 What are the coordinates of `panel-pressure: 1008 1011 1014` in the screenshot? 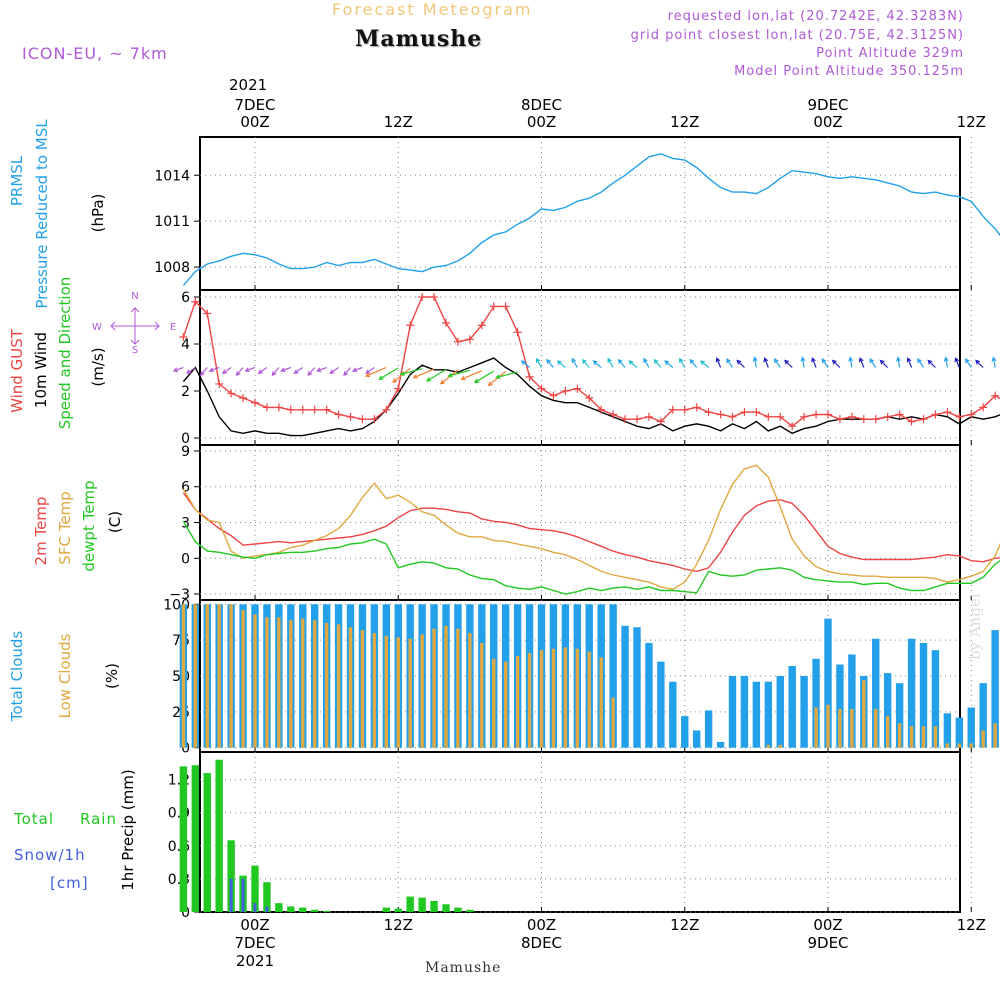 It's located at (563, 213).